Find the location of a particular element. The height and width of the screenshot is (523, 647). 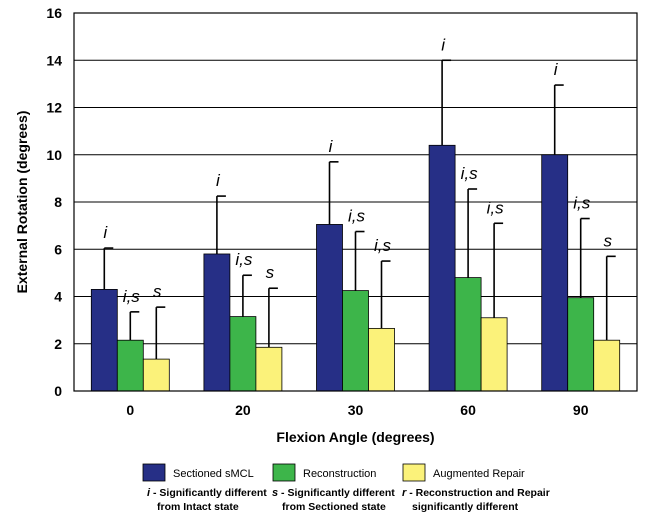

note-key: i is located at coordinates (149, 493).